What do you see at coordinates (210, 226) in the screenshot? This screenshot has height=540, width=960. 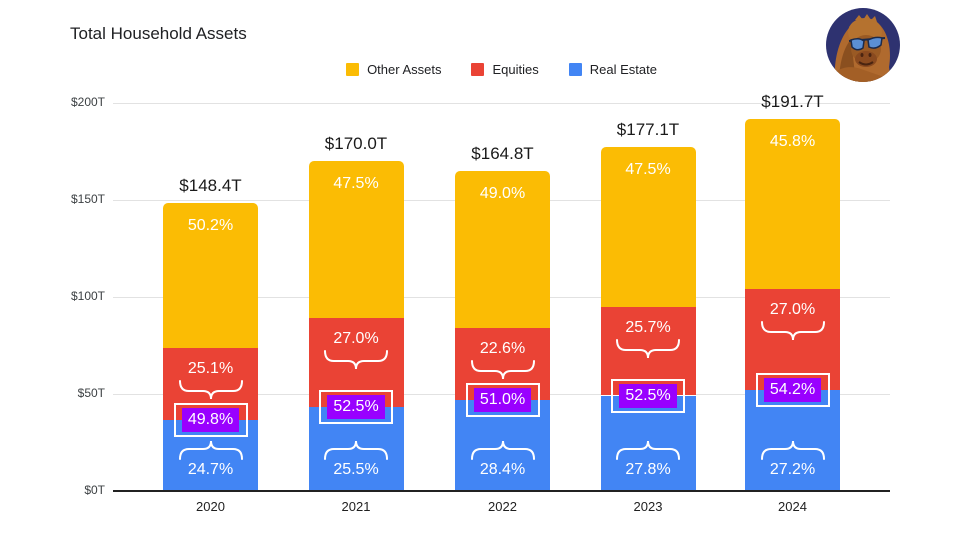 I see `other-assets-pct-label: 50.2%` at bounding box center [210, 226].